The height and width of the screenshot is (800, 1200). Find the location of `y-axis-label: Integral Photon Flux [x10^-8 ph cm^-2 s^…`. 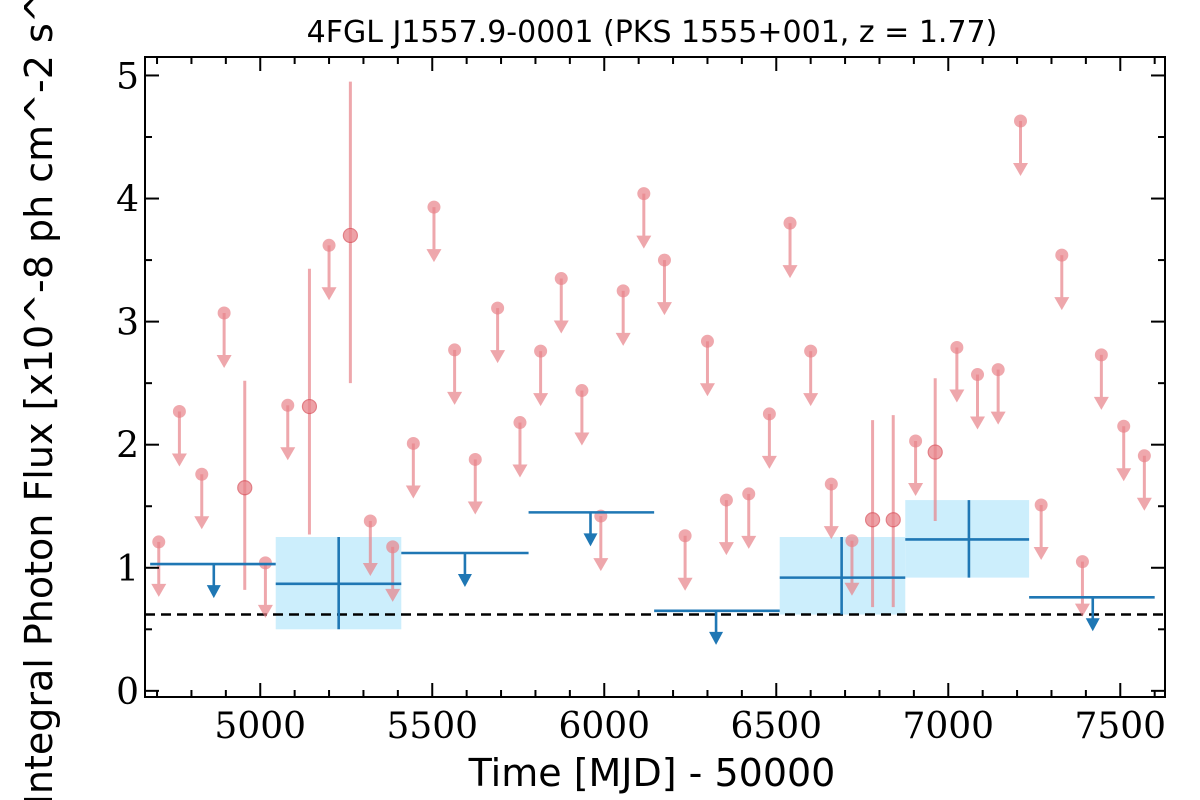

y-axis-label: Integral Photon Flux [x10^-8 ph cm^-2 s^… is located at coordinates (39, 400).